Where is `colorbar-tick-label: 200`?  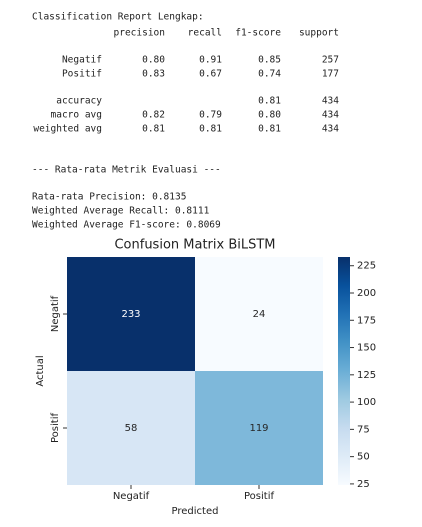 colorbar-tick-label: 200 is located at coordinates (366, 293).